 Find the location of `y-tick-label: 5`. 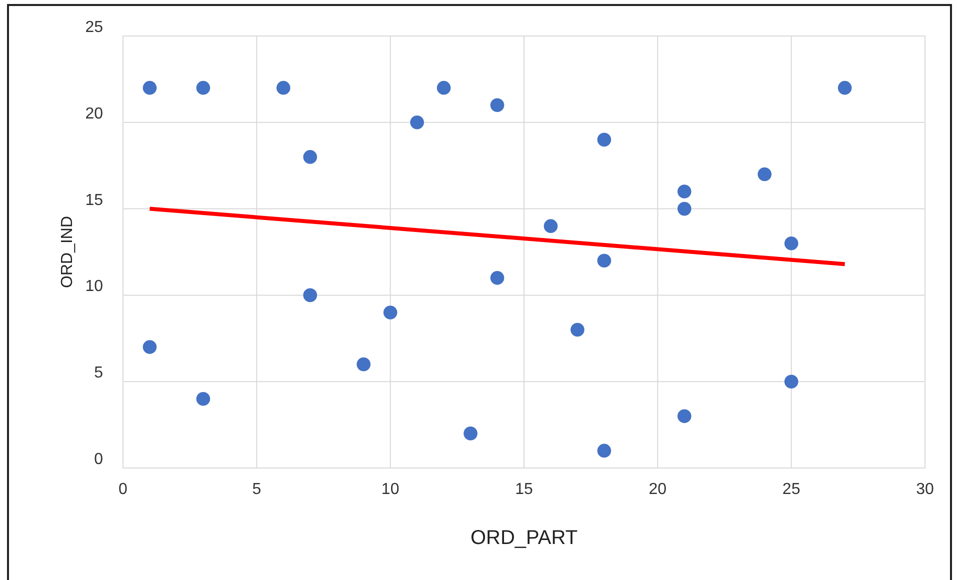

y-tick-label: 5 is located at coordinates (99, 373).